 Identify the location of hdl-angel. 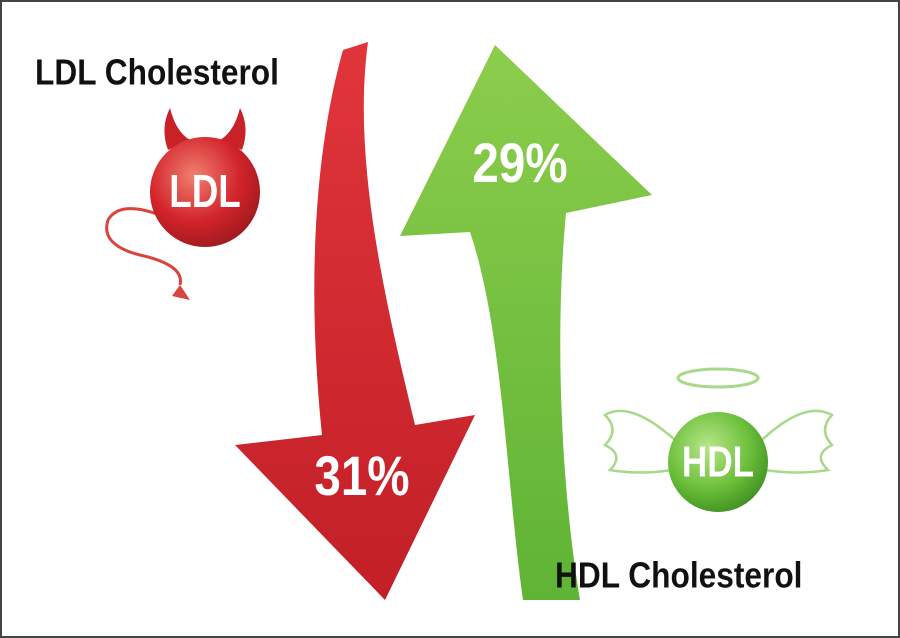
(718, 439).